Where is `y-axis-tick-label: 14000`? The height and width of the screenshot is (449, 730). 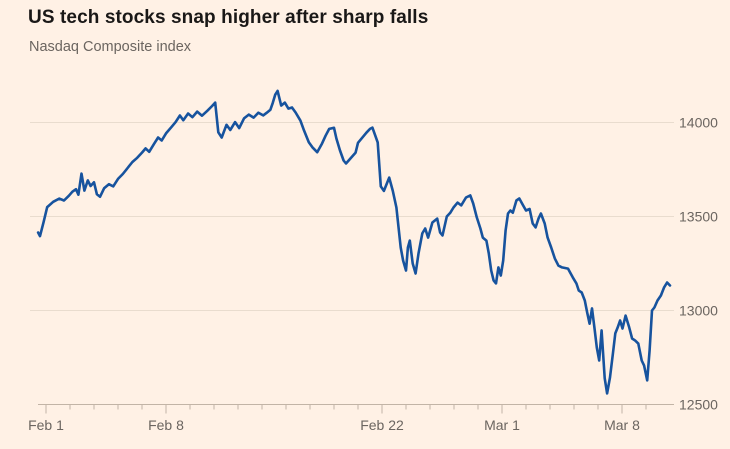
y-axis-tick-label: 14000 is located at coordinates (698, 123).